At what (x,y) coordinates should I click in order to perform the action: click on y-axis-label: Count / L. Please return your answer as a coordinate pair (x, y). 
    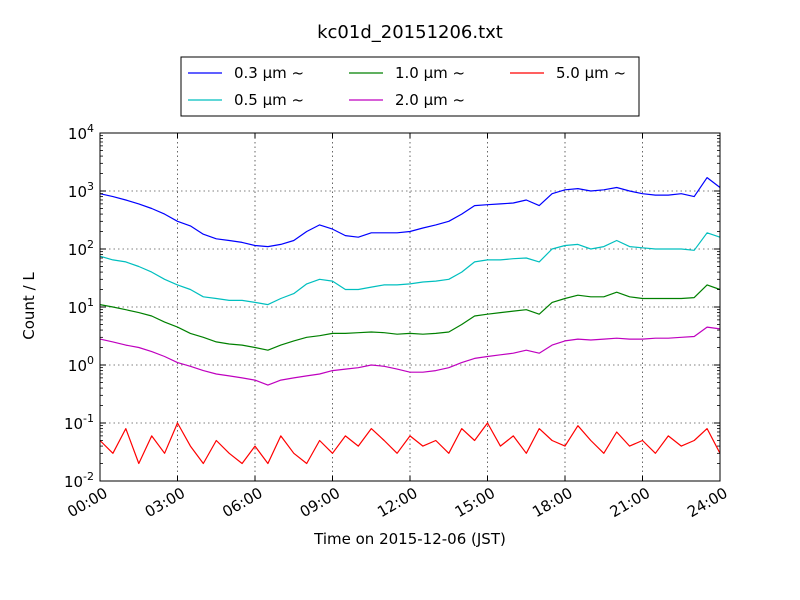
    Looking at the image, I should click on (29, 306).